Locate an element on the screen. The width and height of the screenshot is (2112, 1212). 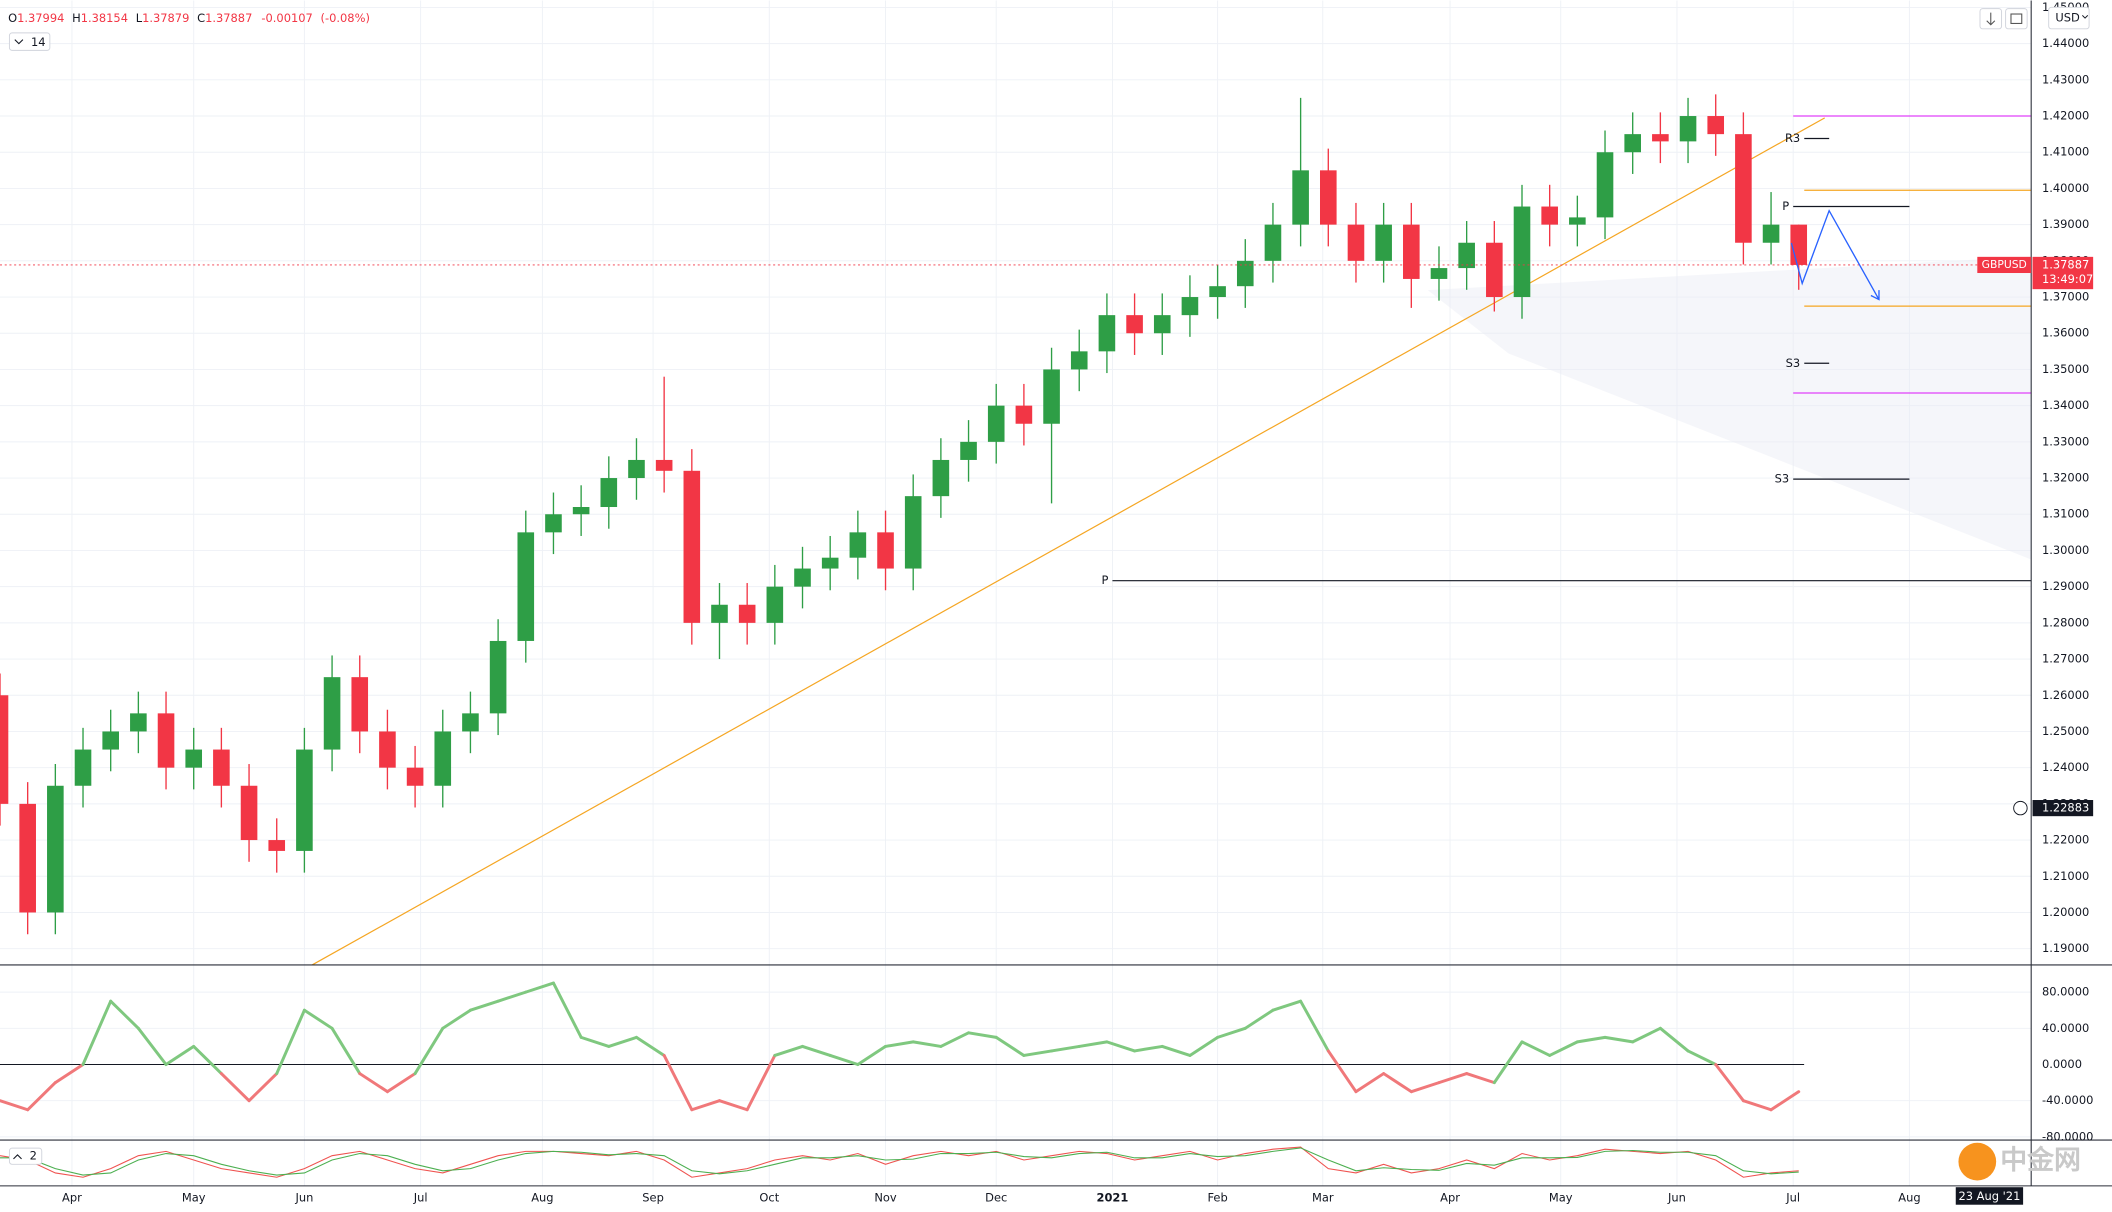
stochastic-pane is located at coordinates (899, 1162).